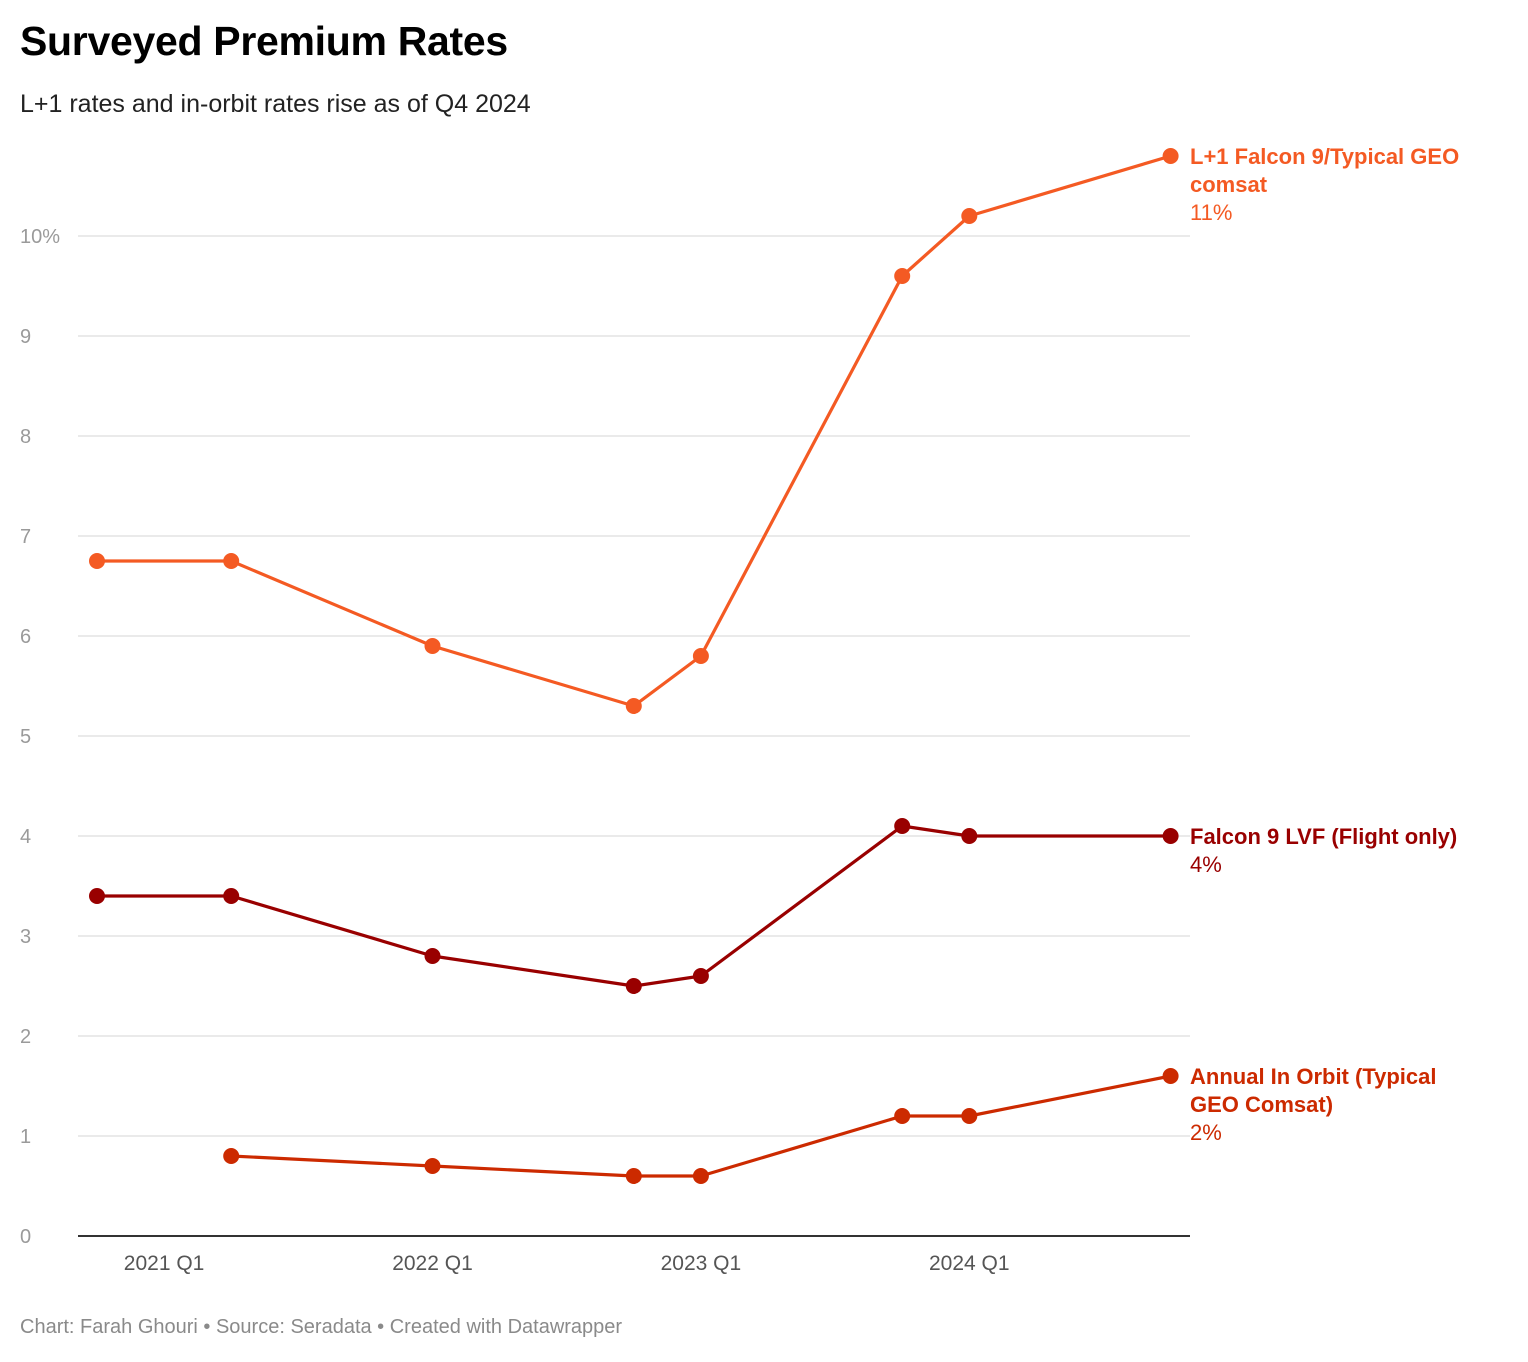  What do you see at coordinates (969, 1263) in the screenshot?
I see `x-tick-label: 2024 Q1` at bounding box center [969, 1263].